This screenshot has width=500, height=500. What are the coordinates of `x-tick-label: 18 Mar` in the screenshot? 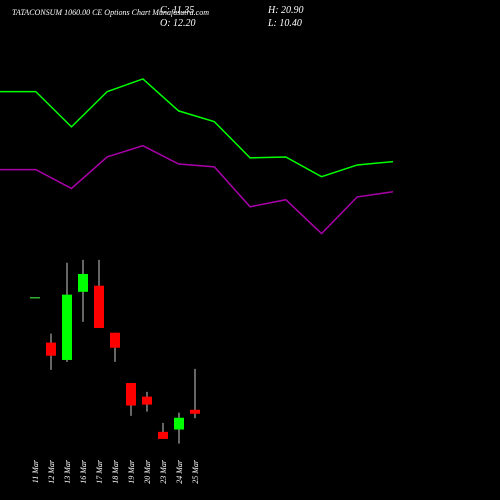 It's located at (115, 471).